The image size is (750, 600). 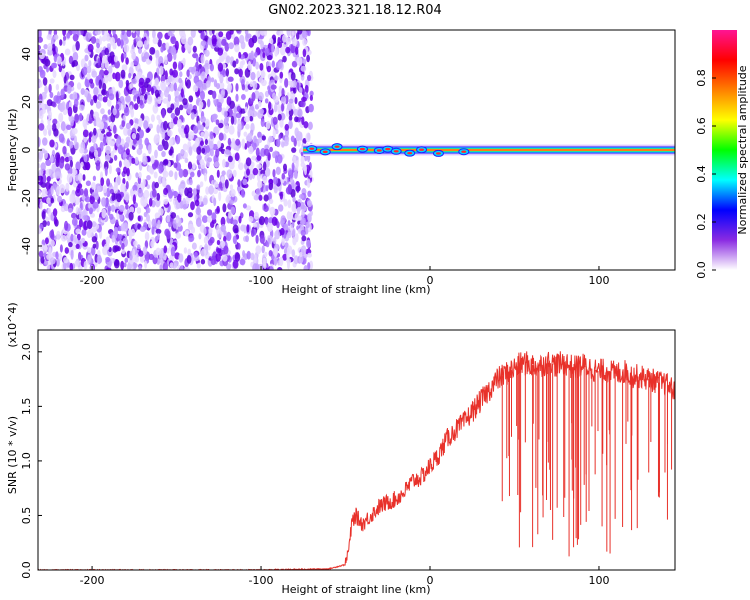 What do you see at coordinates (388, 149) in the screenshot?
I see `signal-band-knot-core` at bounding box center [388, 149].